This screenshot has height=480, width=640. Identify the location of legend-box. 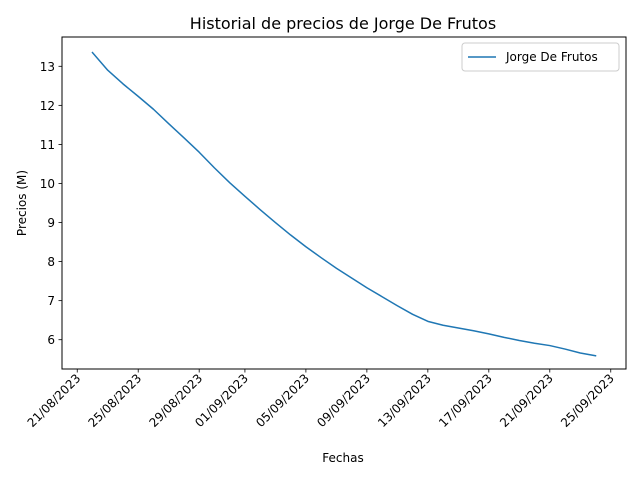
(540, 57).